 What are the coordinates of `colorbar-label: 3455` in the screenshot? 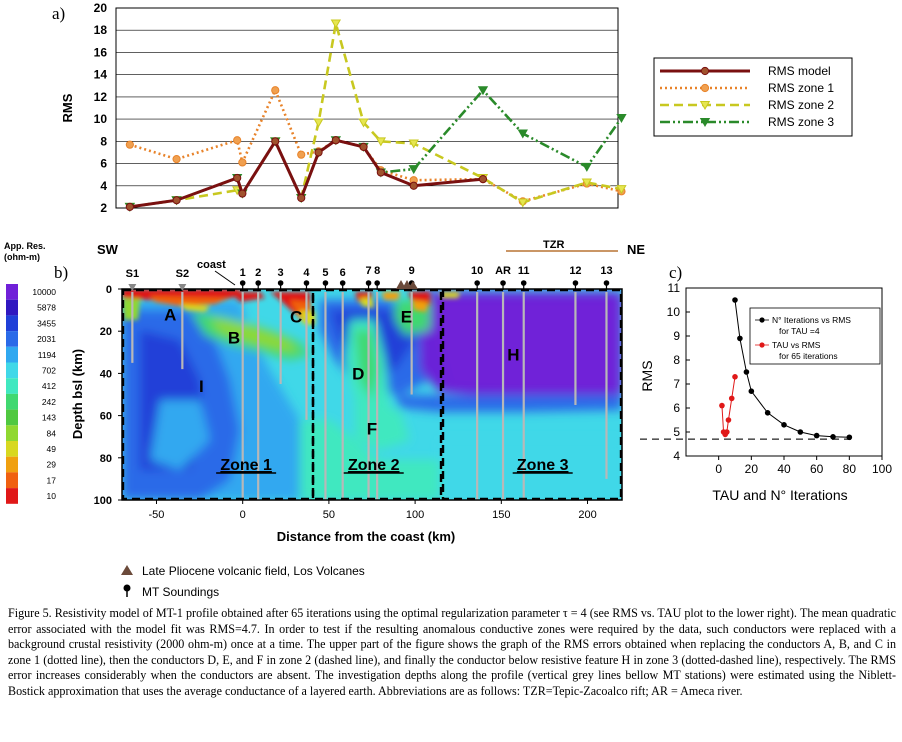 It's located at (46, 323).